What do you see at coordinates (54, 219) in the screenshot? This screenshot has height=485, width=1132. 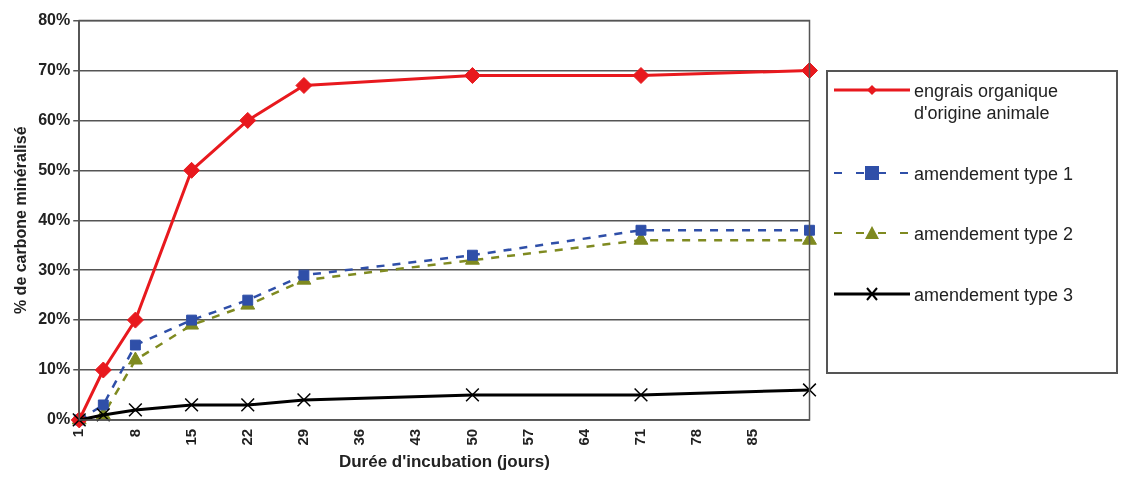 I see `y-tick-label: 40%` at bounding box center [54, 219].